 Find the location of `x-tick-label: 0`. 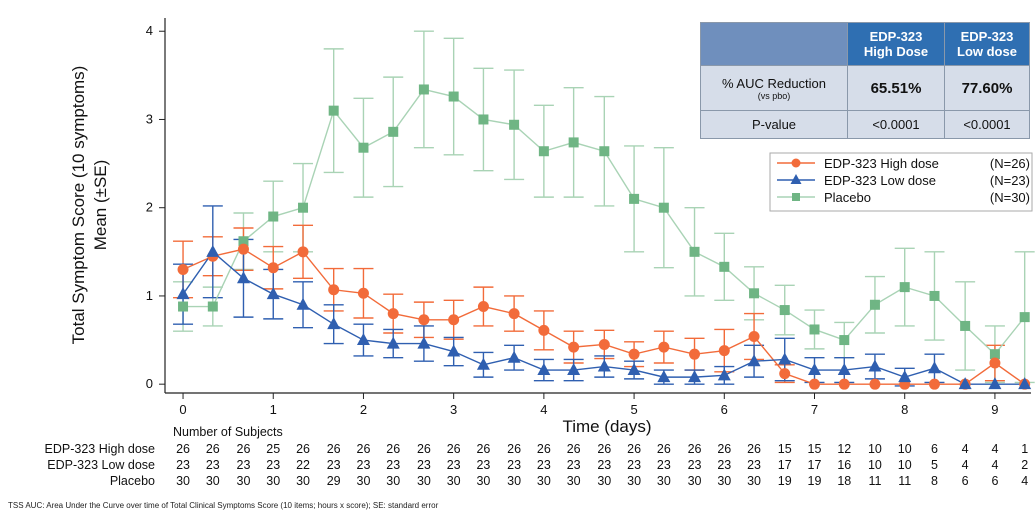

x-tick-label: 0 is located at coordinates (182, 409).